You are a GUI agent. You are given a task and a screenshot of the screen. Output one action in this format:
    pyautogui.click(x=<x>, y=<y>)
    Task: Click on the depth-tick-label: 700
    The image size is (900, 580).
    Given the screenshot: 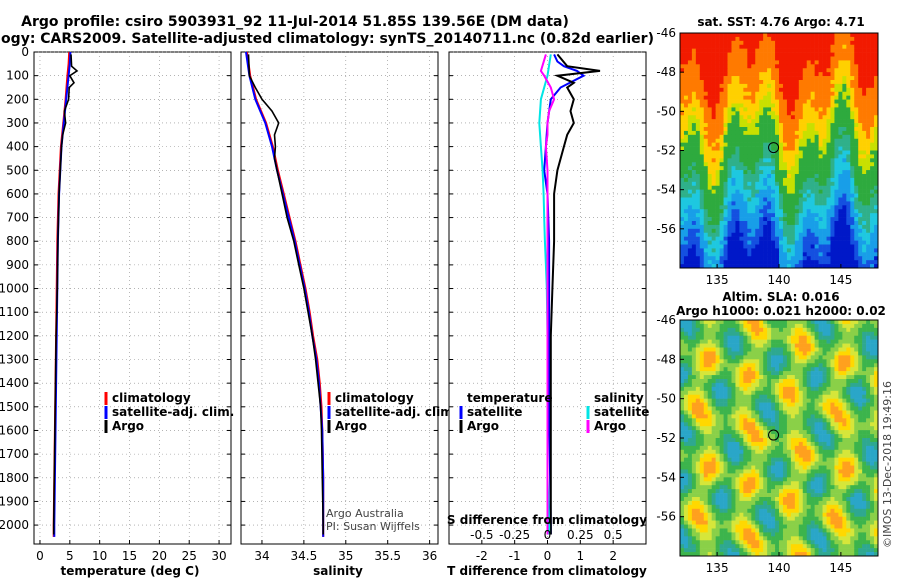 What is the action you would take?
    pyautogui.click(x=17, y=218)
    